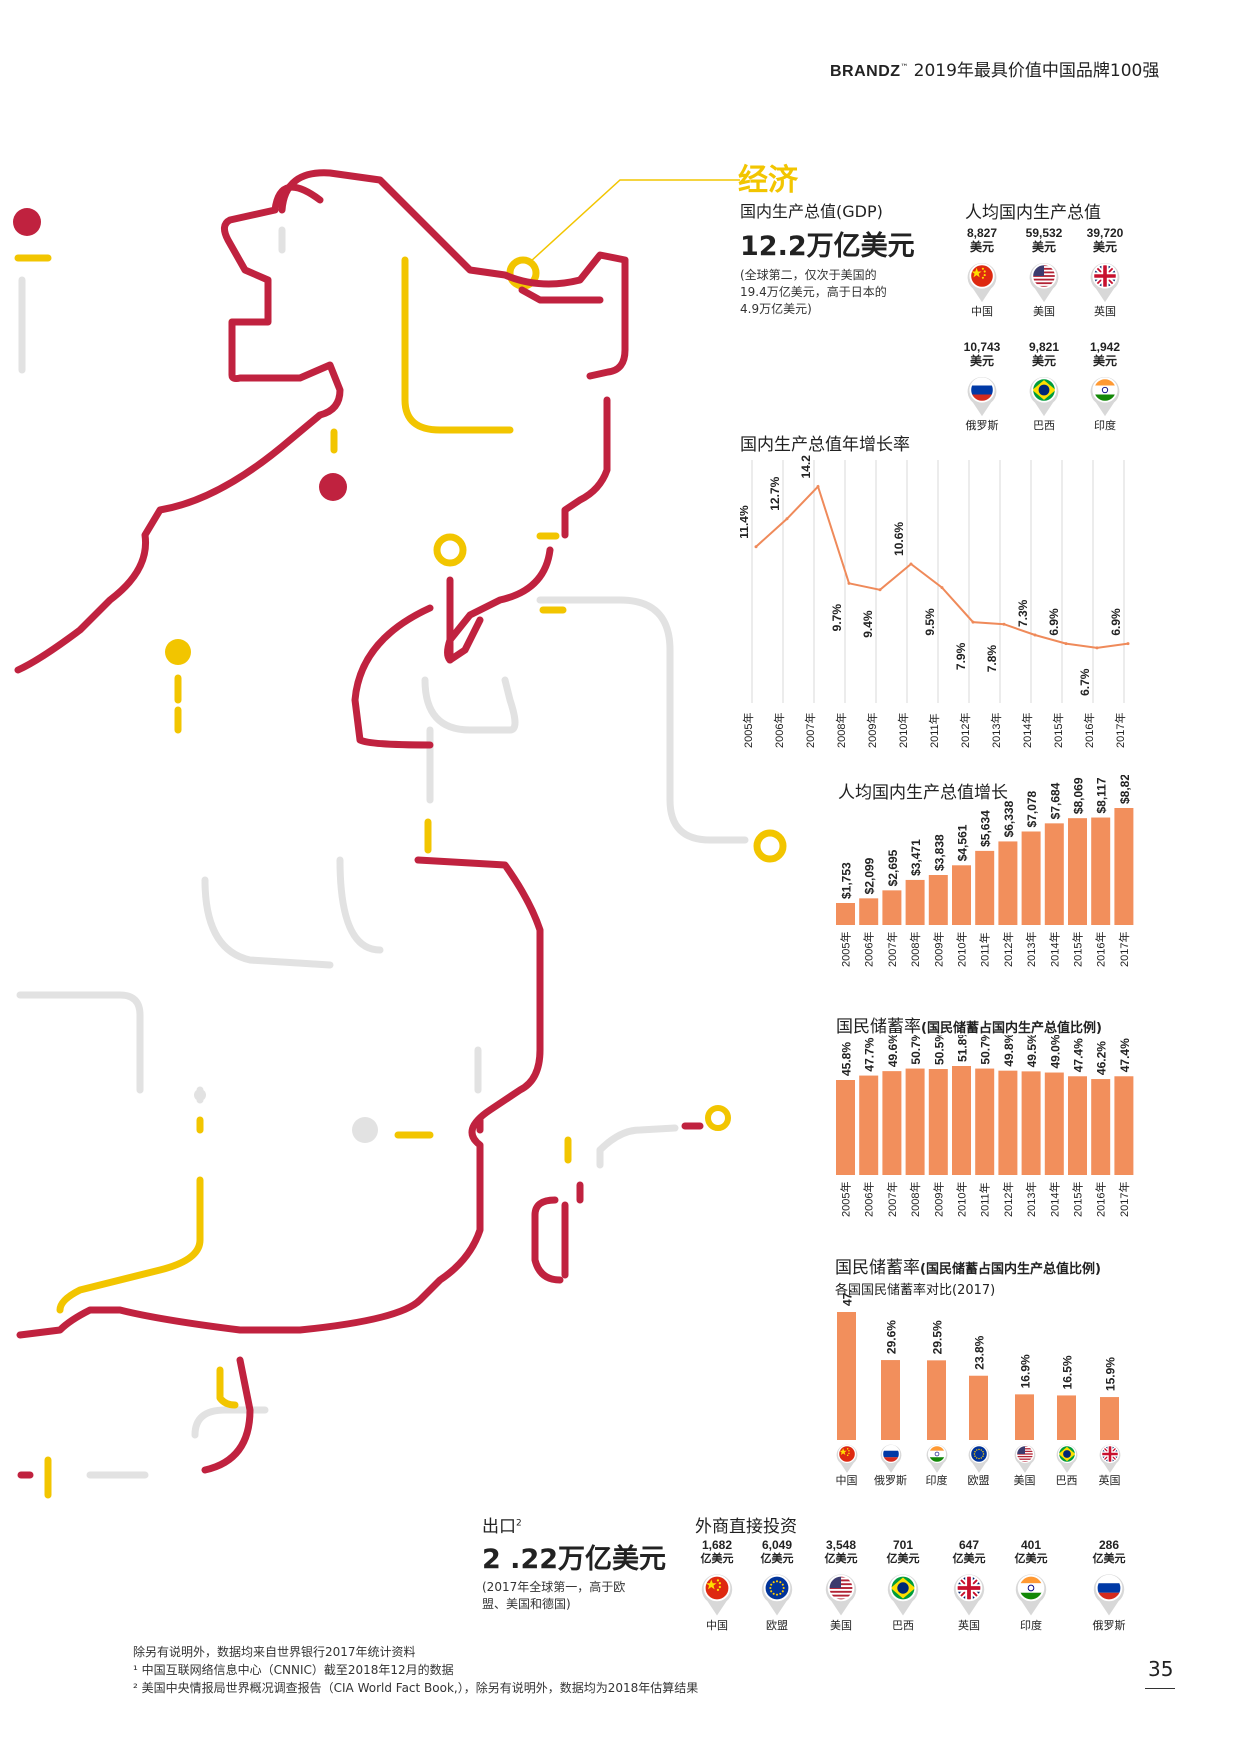  I want to click on bar-tick-label: 2012年, so click(1008, 949).